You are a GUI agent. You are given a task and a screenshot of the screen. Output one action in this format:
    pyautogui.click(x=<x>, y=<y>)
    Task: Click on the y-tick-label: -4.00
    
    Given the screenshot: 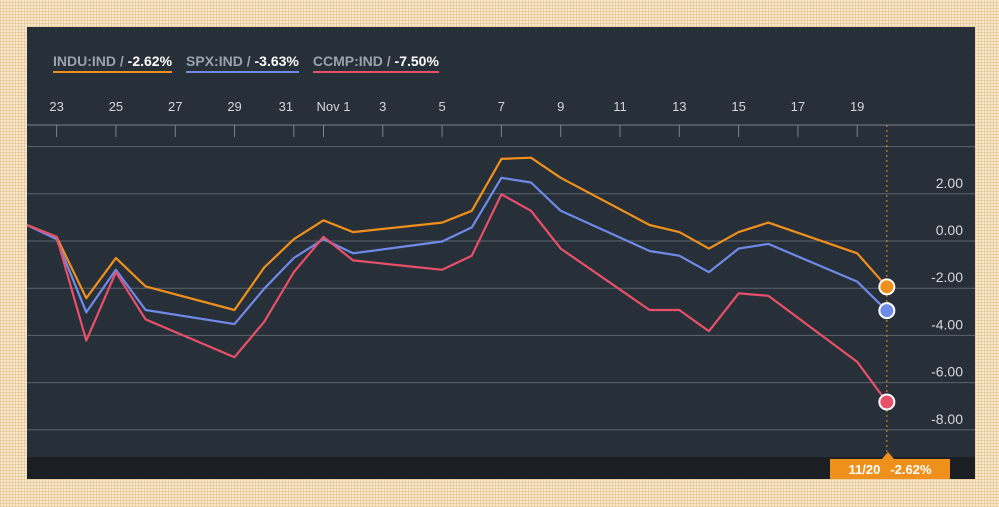 What is the action you would take?
    pyautogui.click(x=947, y=324)
    